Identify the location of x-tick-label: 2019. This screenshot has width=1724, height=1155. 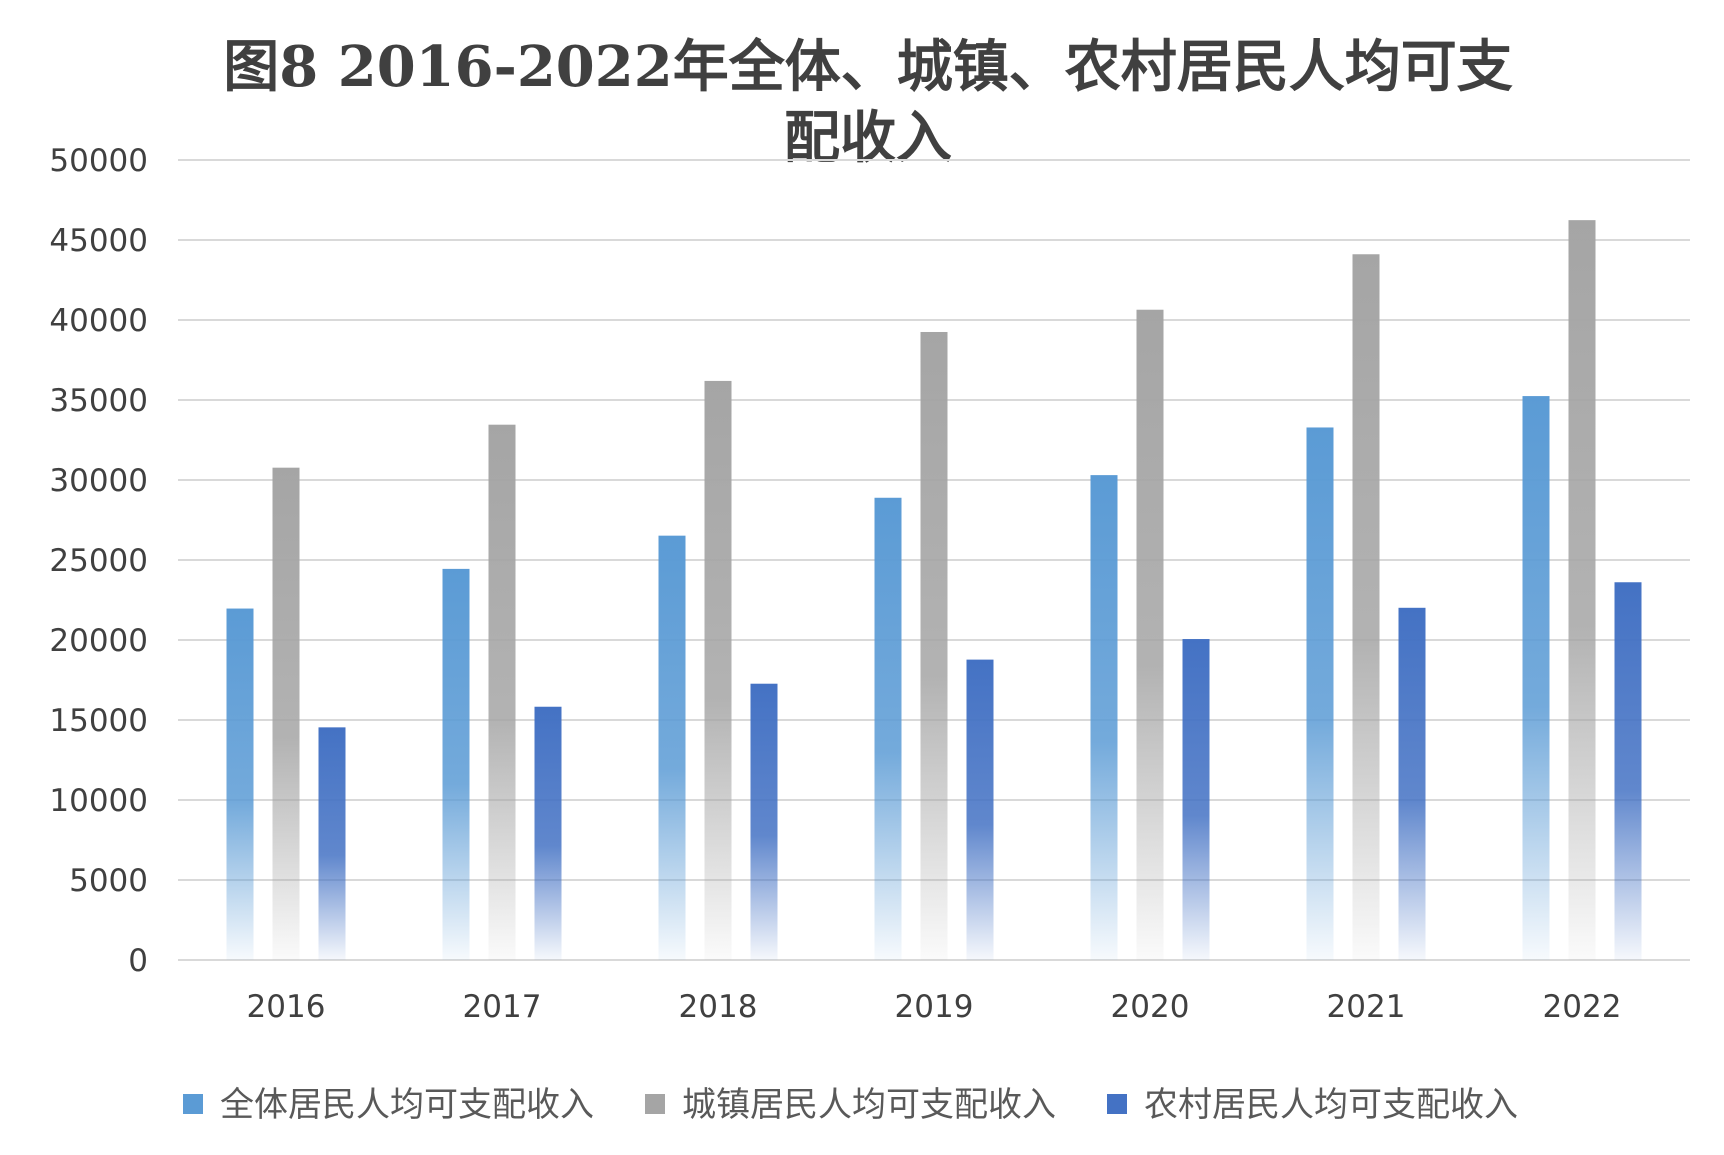
(934, 1007).